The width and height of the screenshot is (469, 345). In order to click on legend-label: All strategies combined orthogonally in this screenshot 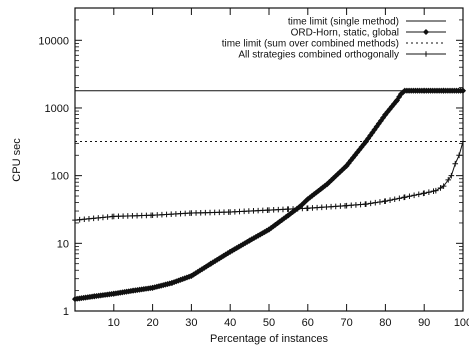, I will do `click(318, 55)`.